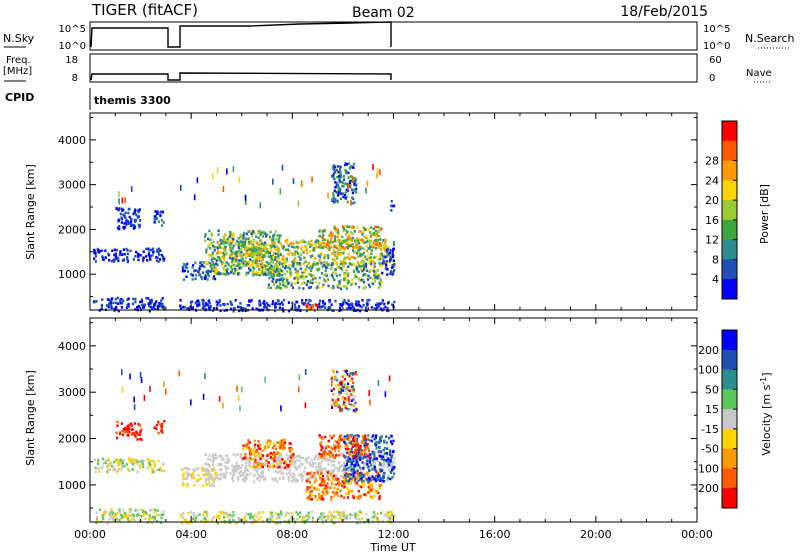  What do you see at coordinates (716, 46) in the screenshot?
I see `nsky-right-tick-bottom: 10^0` at bounding box center [716, 46].